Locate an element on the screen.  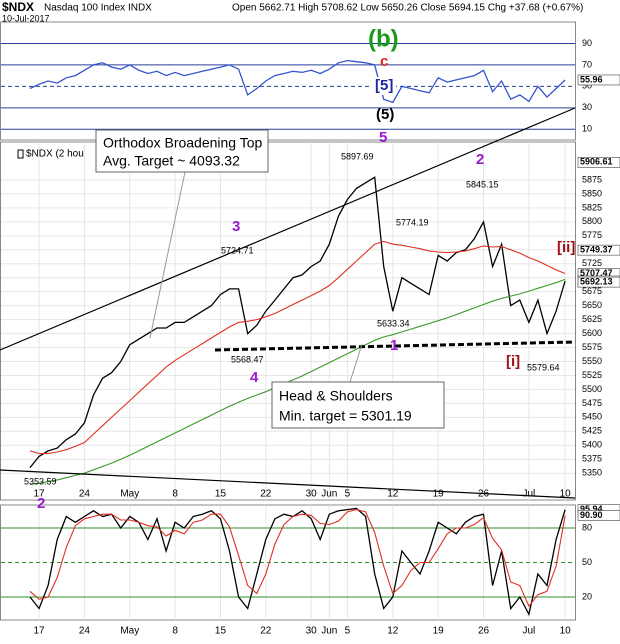
wave-label: (b) is located at coordinates (383, 38).